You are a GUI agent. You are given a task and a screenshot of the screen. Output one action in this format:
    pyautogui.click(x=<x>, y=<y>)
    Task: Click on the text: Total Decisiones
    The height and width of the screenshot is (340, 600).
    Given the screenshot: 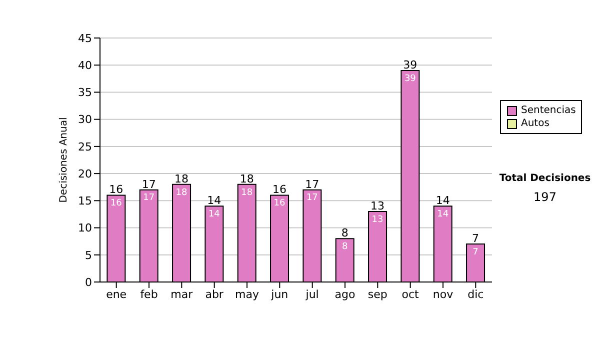 What is the action you would take?
    pyautogui.click(x=545, y=178)
    